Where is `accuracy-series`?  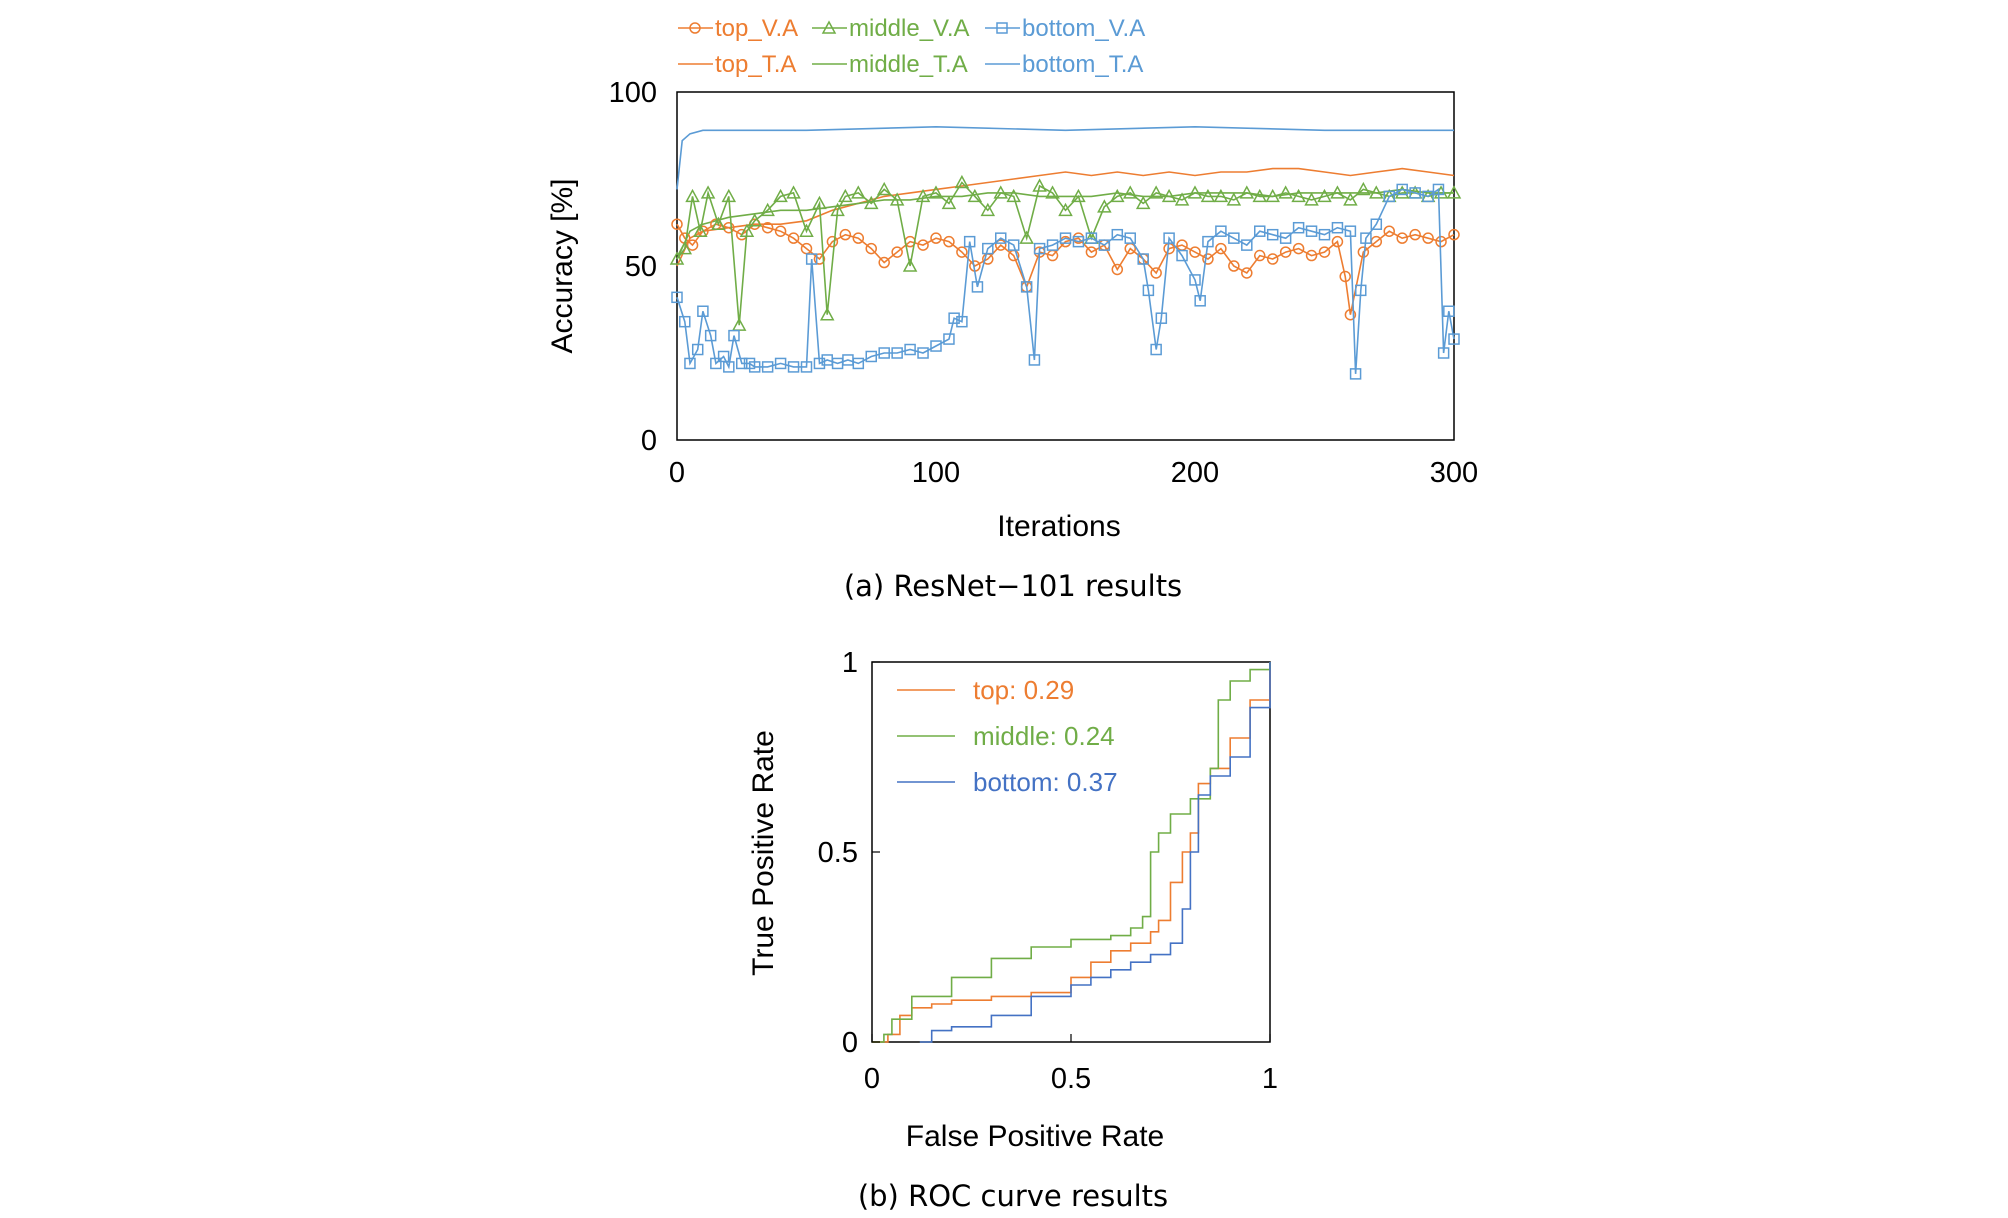 accuracy-series is located at coordinates (1065, 252).